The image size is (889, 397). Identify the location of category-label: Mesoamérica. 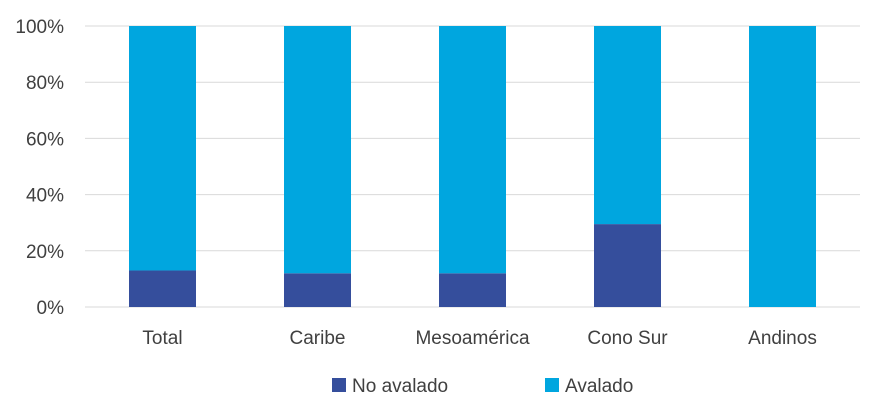
(472, 338).